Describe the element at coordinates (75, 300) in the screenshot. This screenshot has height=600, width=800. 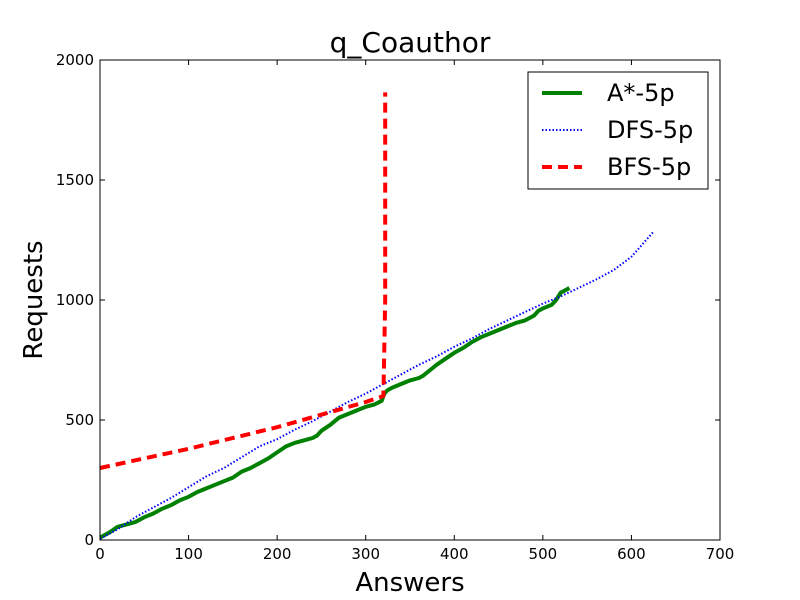
I see `y-tick-label: 1000` at that location.